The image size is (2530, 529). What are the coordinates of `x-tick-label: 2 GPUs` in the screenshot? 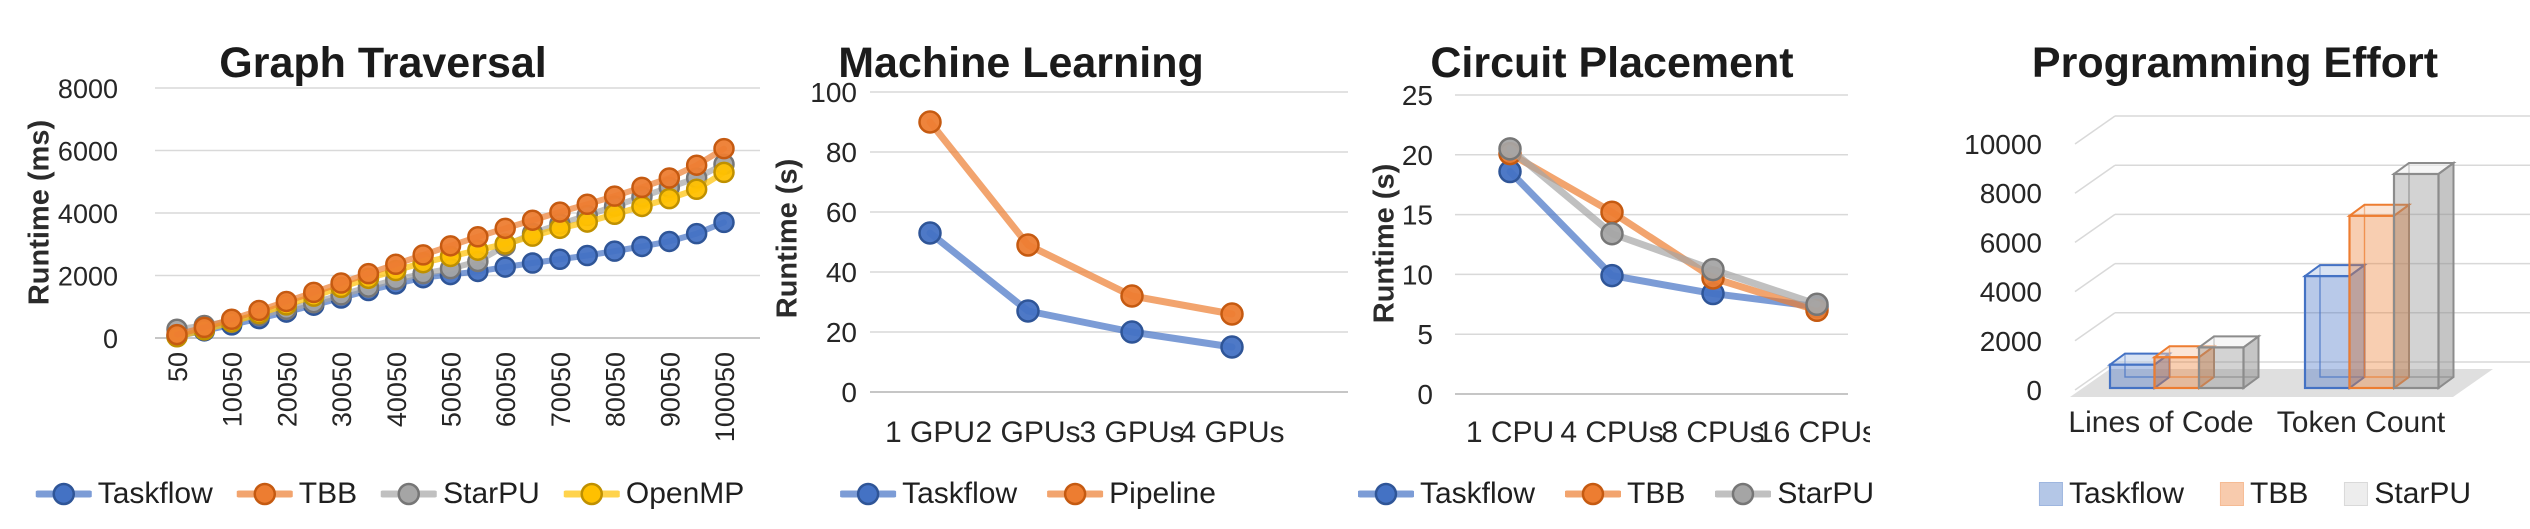 It's located at (1027, 432).